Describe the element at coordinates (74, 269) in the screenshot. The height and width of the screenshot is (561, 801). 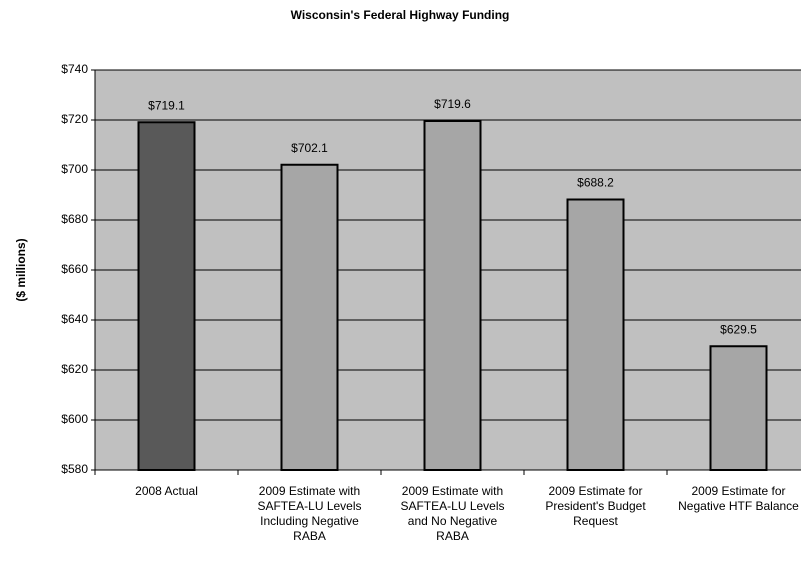
I see `y-tick-label: $660` at that location.